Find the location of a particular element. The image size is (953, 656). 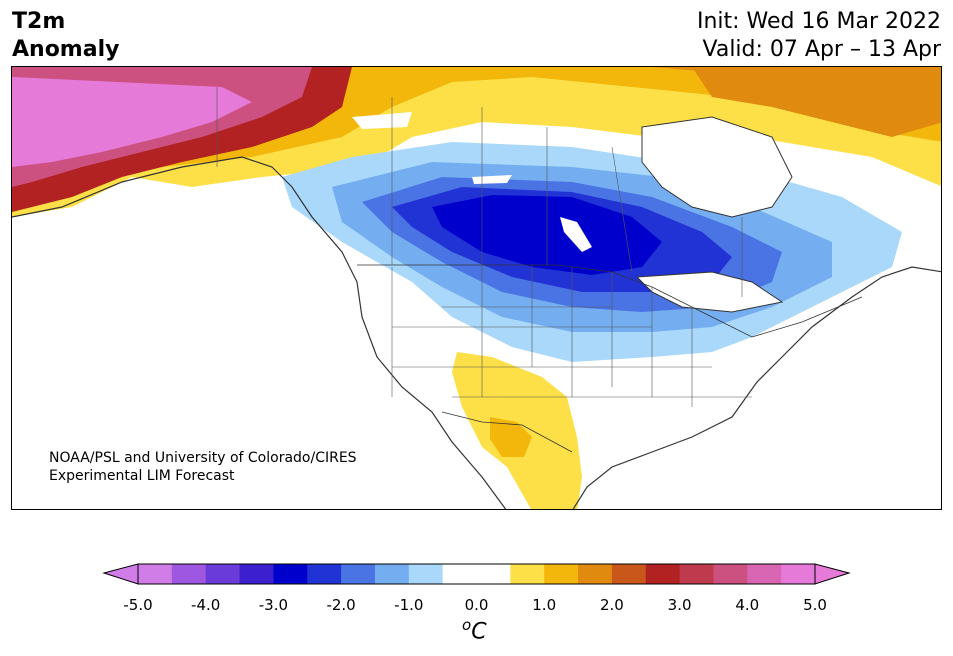

colorbar-tick-label: 4.0 is located at coordinates (747, 605).